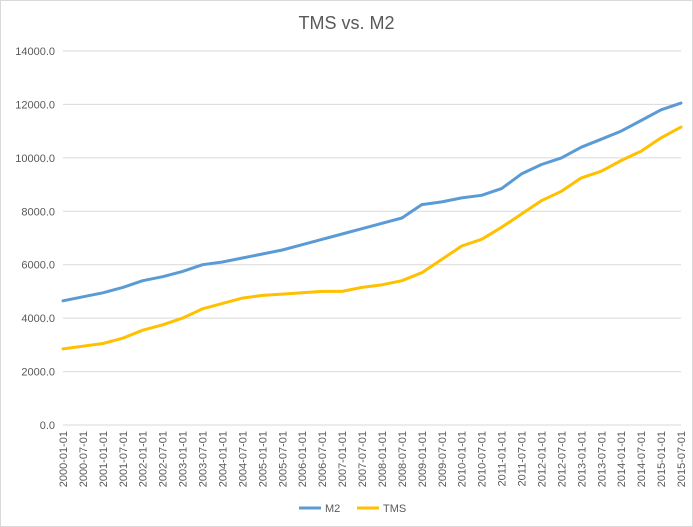 The height and width of the screenshot is (527, 693). What do you see at coordinates (124, 459) in the screenshot?
I see `x-tick-label: 2001-07-01` at bounding box center [124, 459].